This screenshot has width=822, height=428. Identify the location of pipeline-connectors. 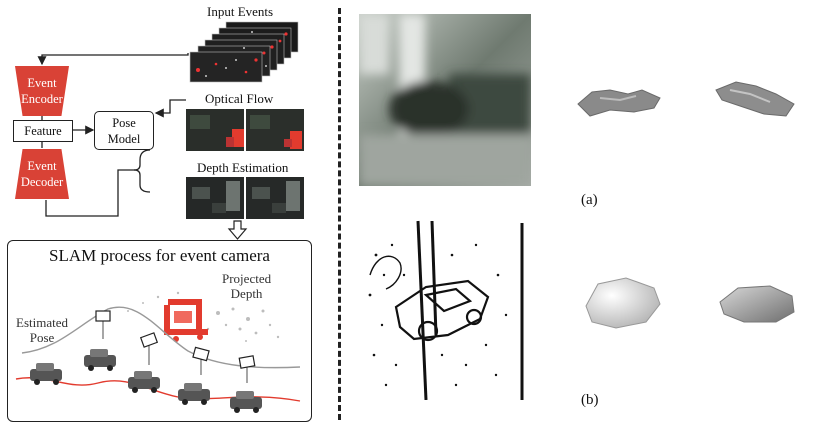
(142, 146).